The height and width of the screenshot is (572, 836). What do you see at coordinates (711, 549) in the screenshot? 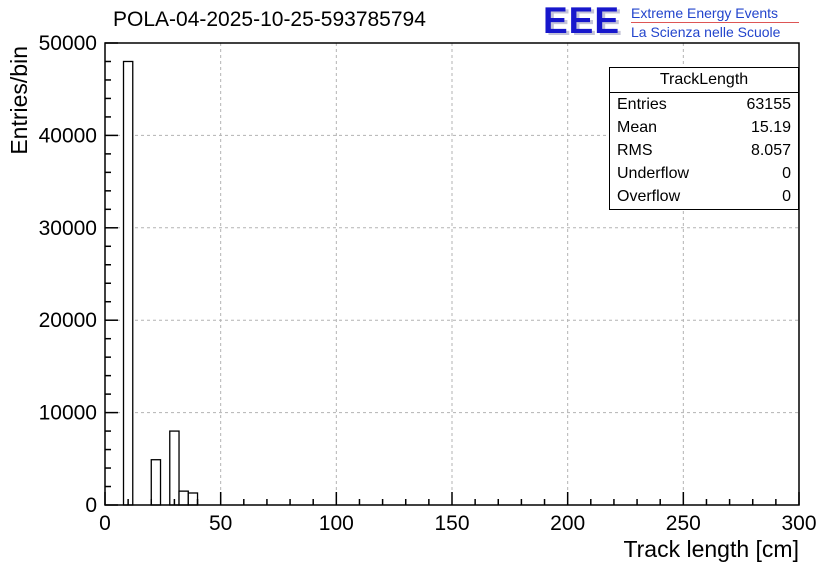
I see `x-axis-title: Track length [cm]` at bounding box center [711, 549].